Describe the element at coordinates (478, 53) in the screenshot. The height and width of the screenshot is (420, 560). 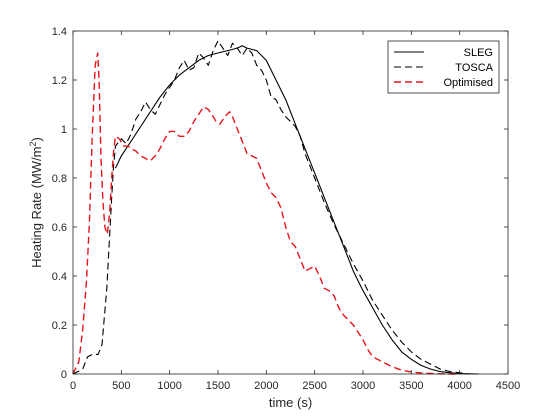
I see `legend-label-sleg: SLEG` at that location.